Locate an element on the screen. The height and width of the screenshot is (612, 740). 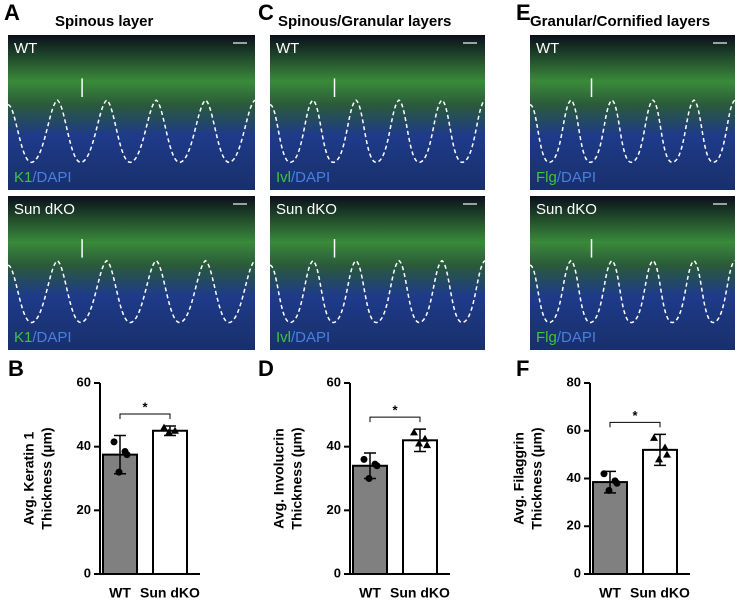
panel-letter: C is located at coordinates (266, 12).